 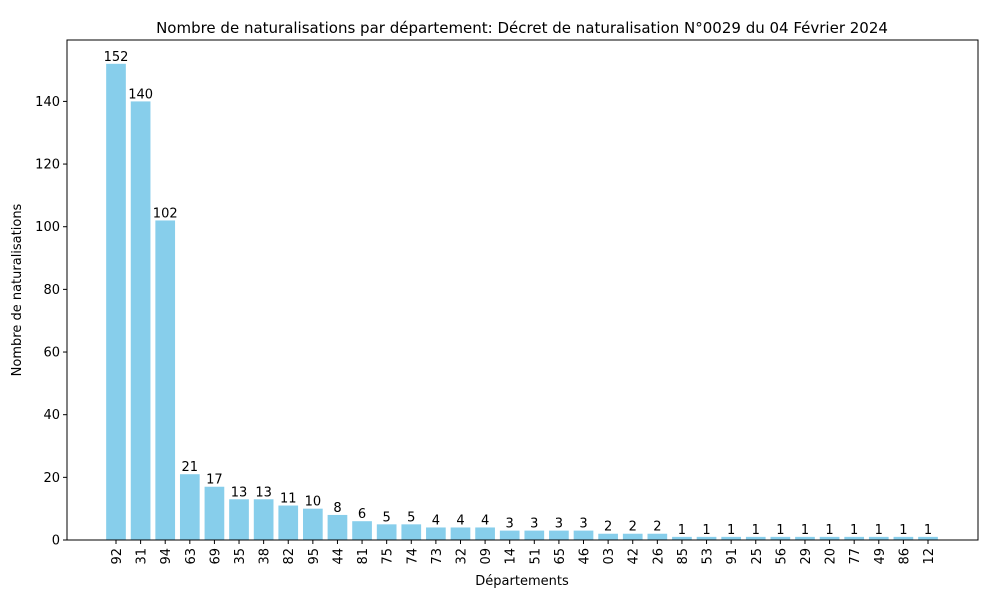 I want to click on data-label-91: 1, so click(x=731, y=530).